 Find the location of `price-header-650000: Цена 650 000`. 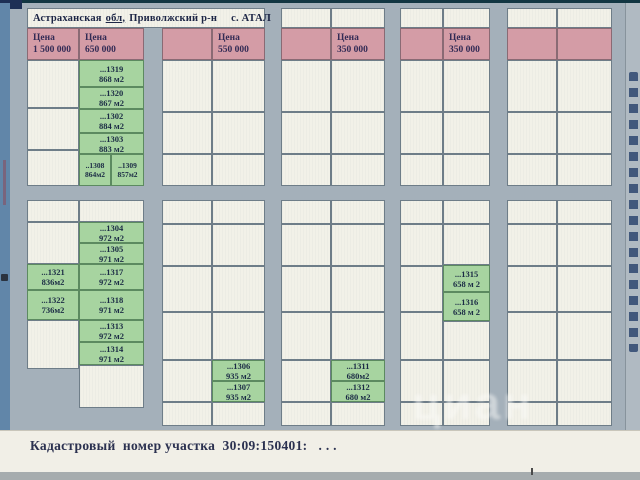

price-header-650000: Цена 650 000 is located at coordinates (111, 44).